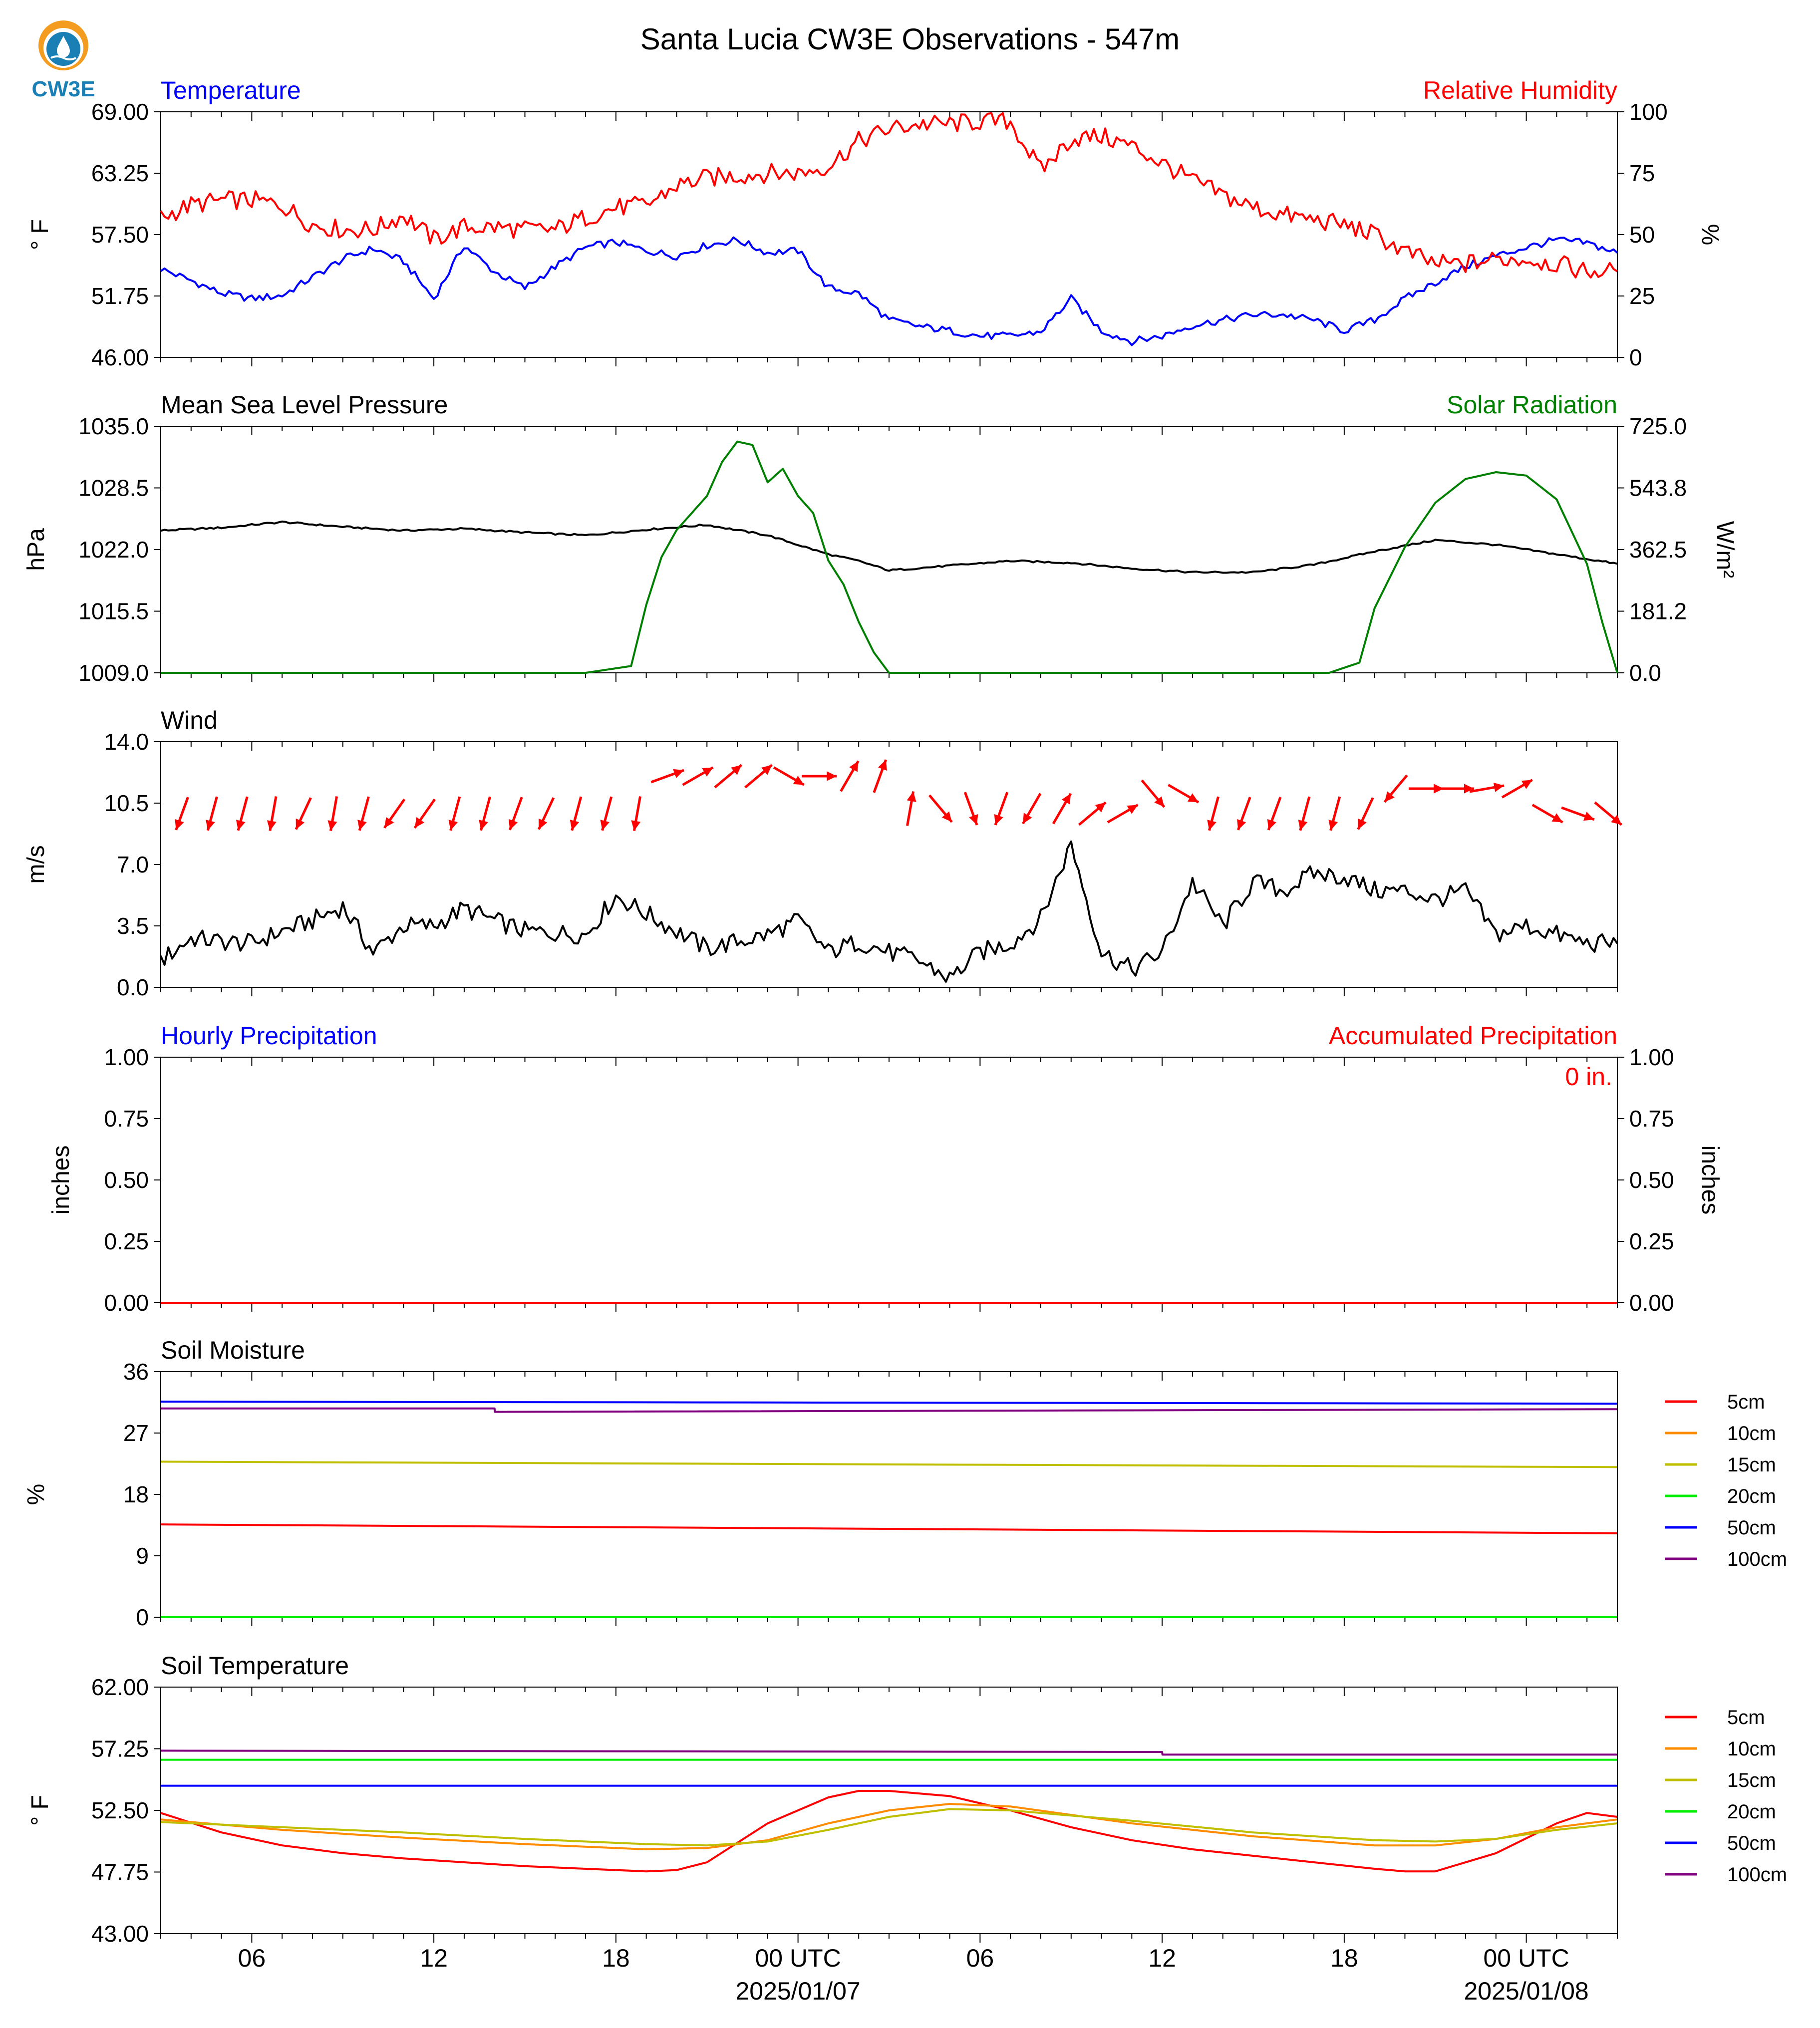 Image resolution: width=1820 pixels, height=2028 pixels. What do you see at coordinates (1162, 1958) in the screenshot?
I see `x-tick-label: 12` at bounding box center [1162, 1958].